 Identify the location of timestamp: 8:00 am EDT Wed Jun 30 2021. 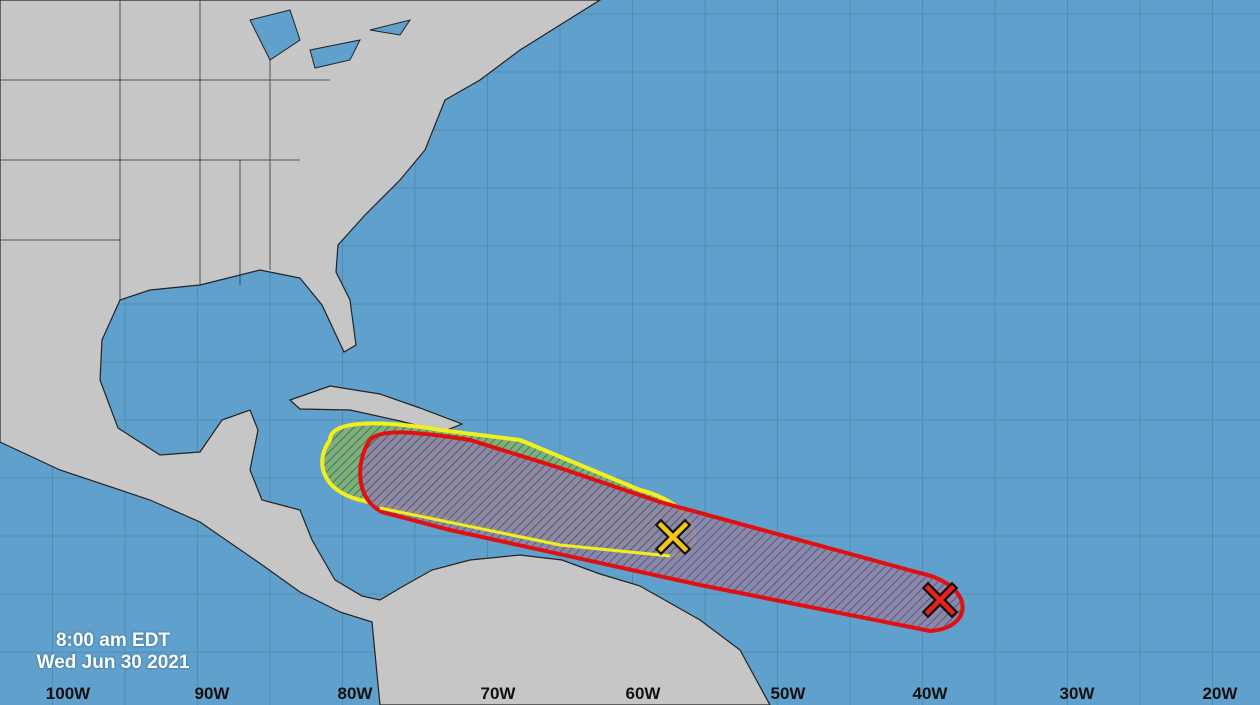
(113, 652).